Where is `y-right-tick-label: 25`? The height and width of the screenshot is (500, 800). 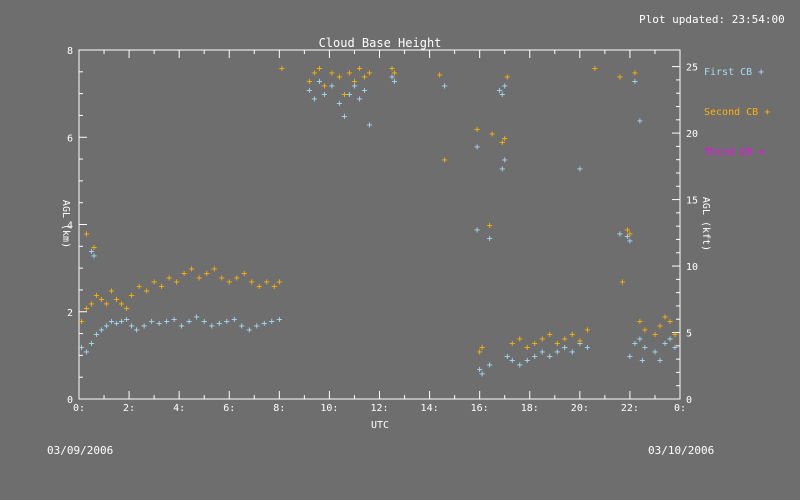
y-right-tick-label: 25 is located at coordinates (692, 68).